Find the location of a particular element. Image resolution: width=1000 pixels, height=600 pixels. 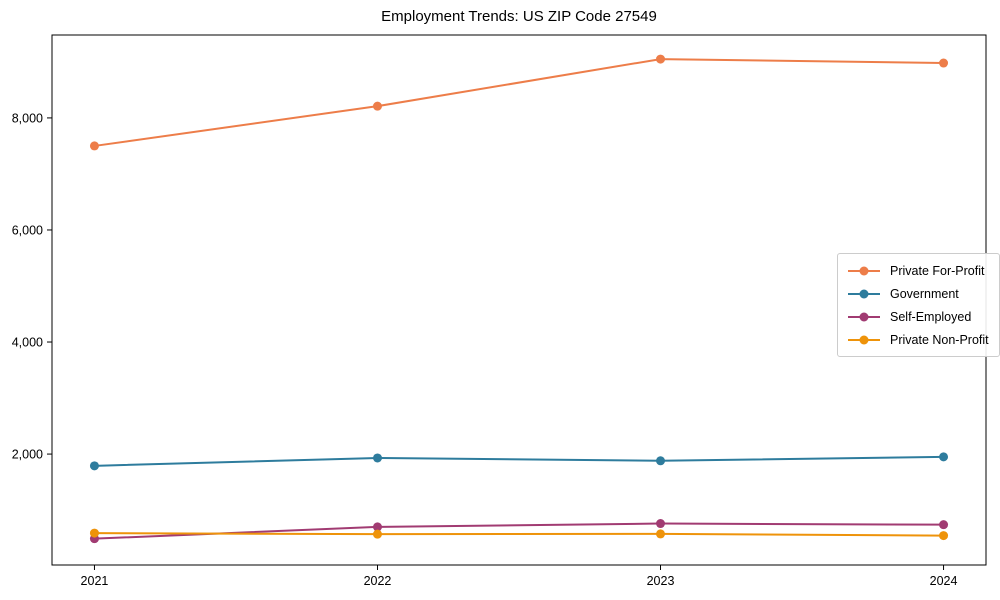

y-tick-label: 2,000 is located at coordinates (27, 455).